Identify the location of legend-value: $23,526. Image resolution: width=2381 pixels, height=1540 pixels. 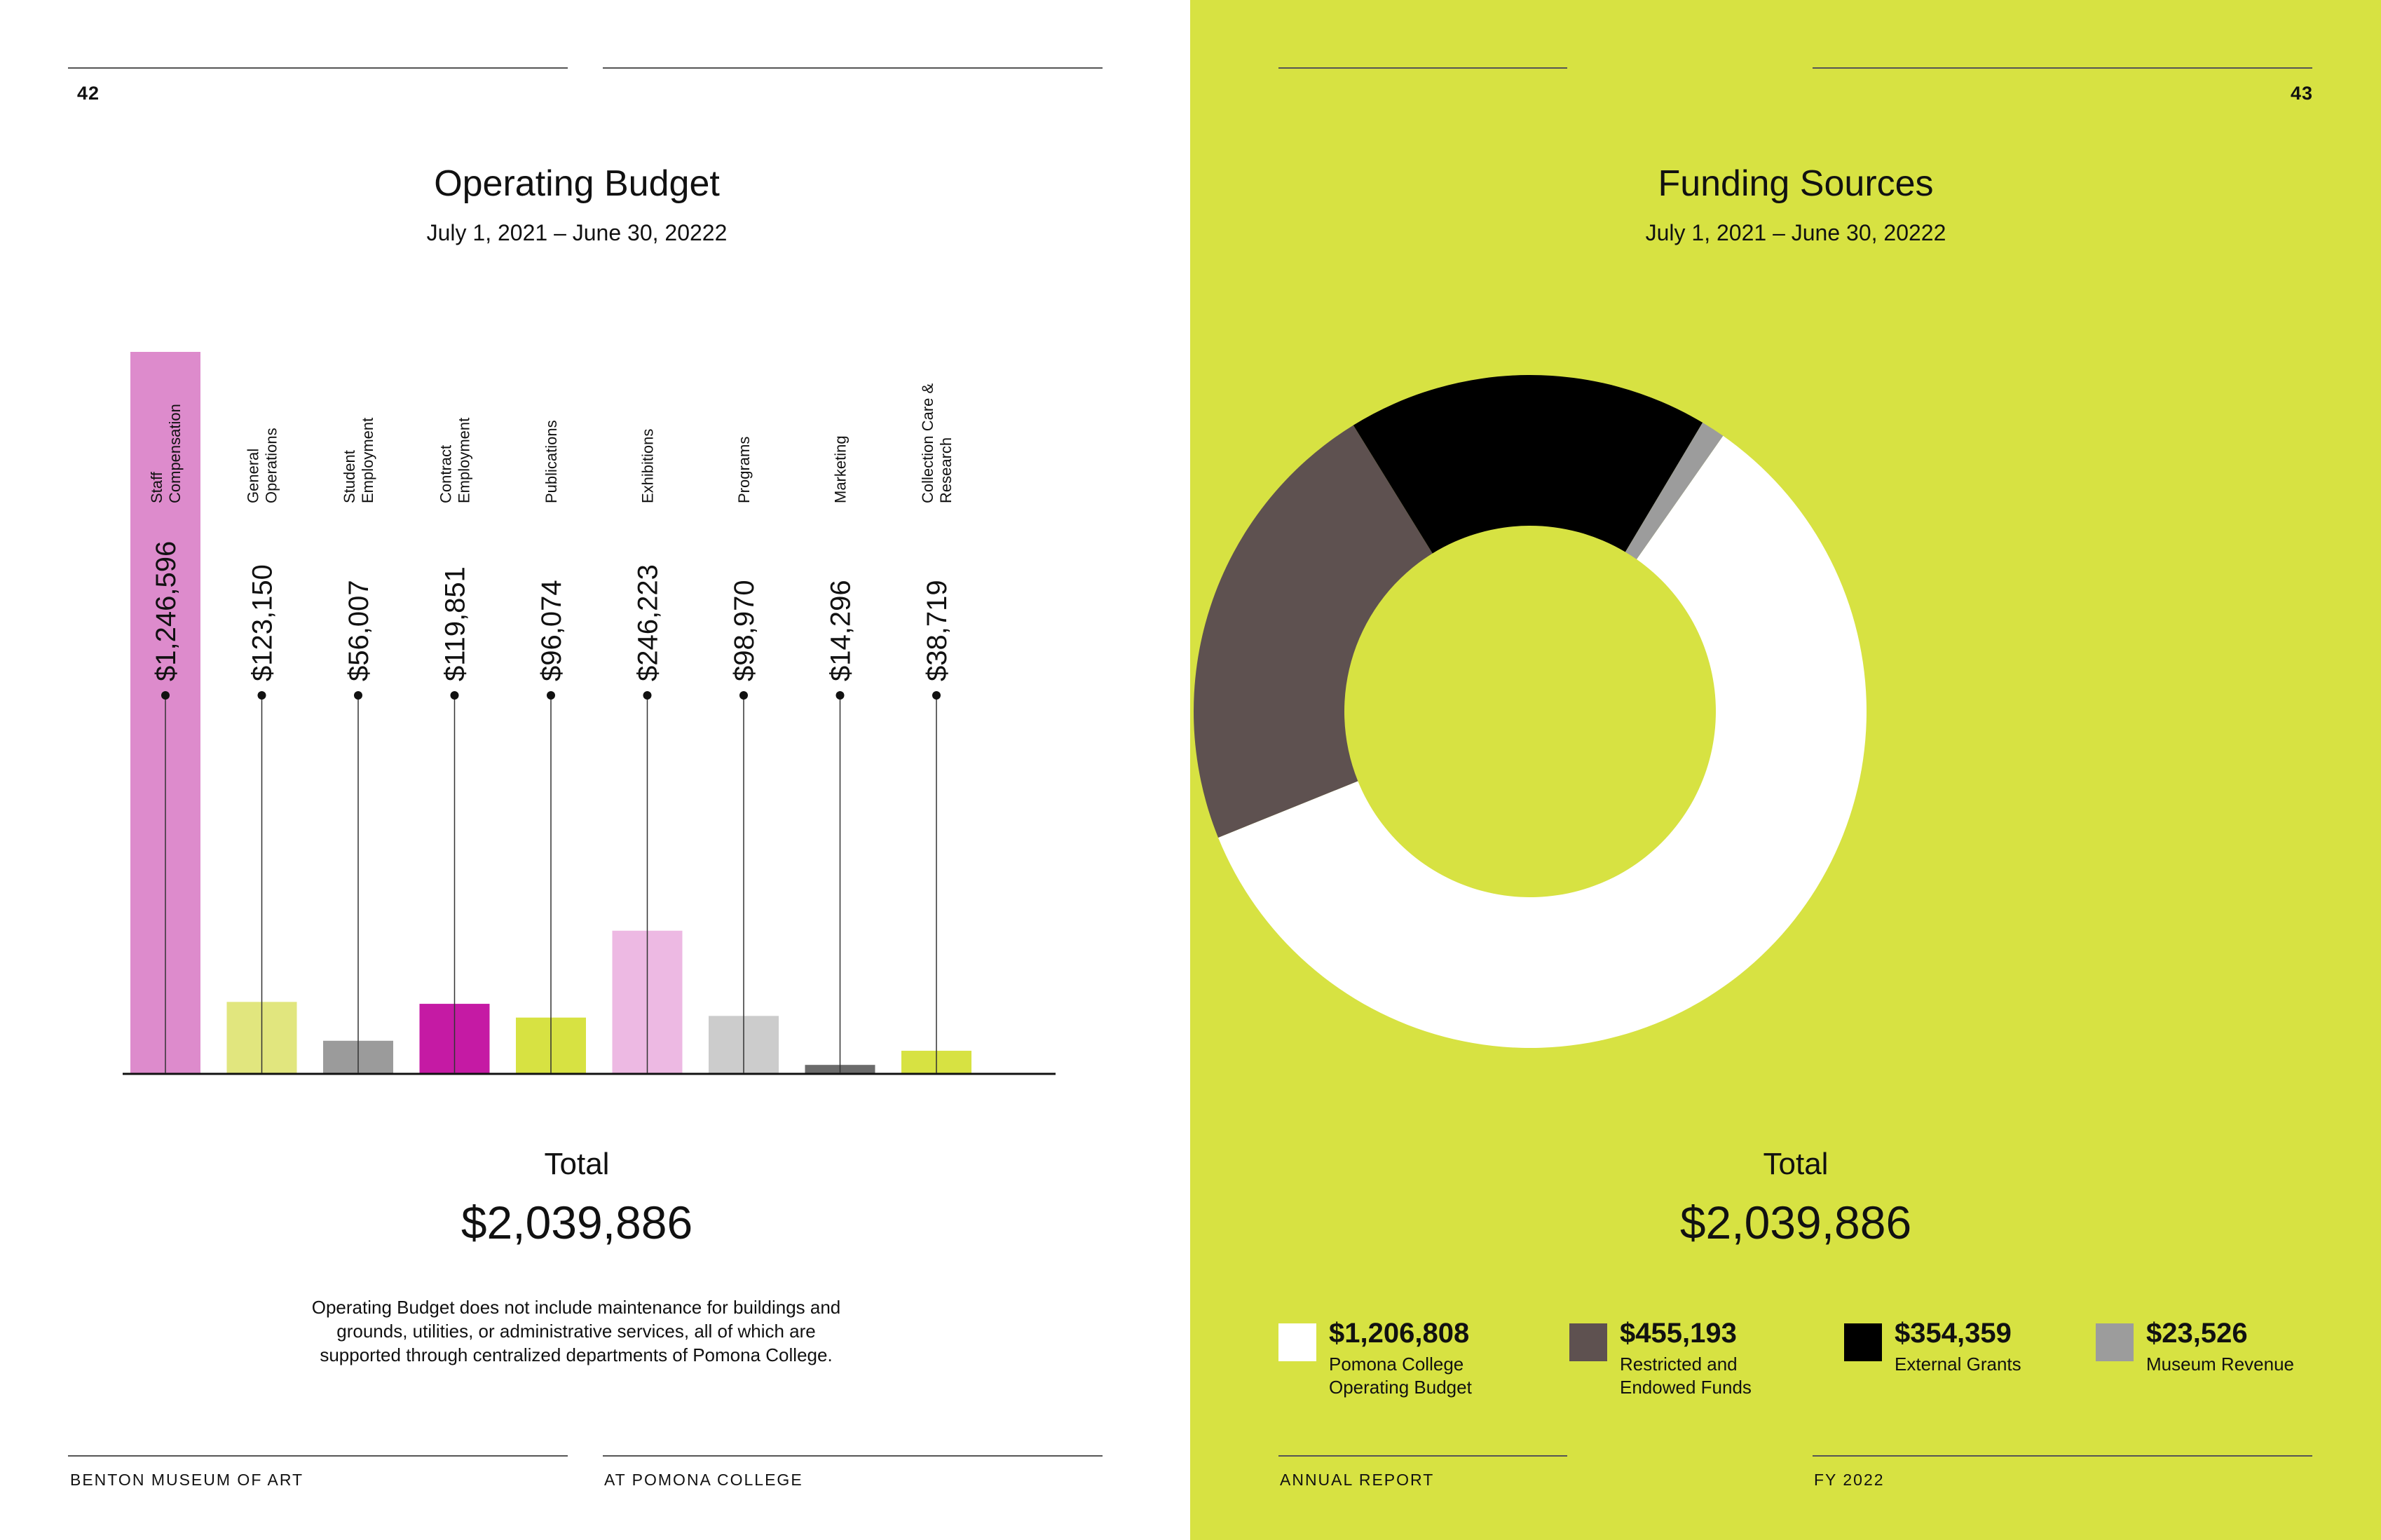
(2197, 1333).